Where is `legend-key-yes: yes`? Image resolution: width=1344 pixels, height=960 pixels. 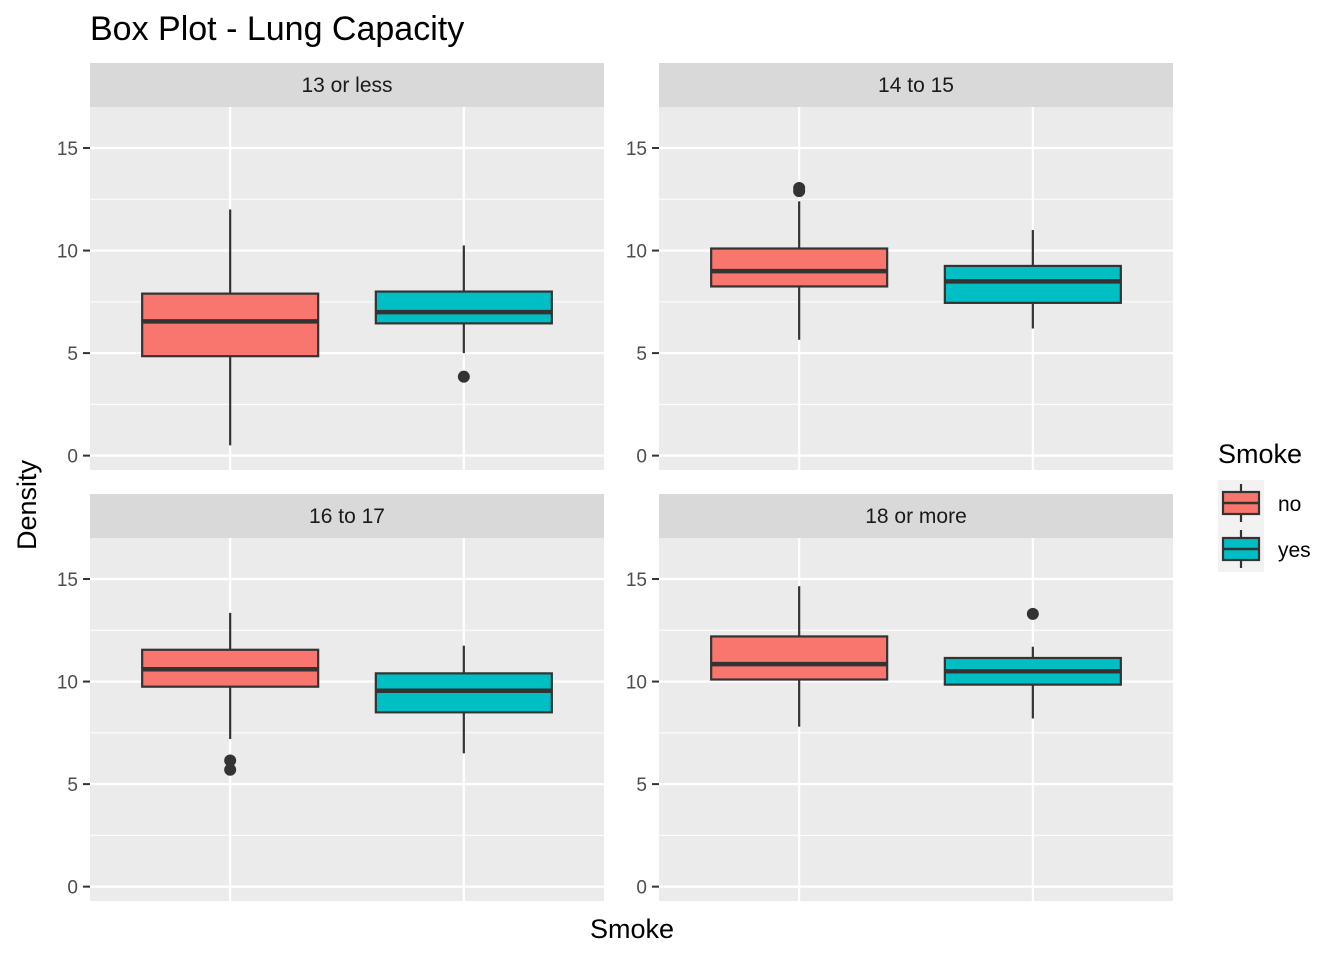 legend-key-yes: yes is located at coordinates (1264, 549).